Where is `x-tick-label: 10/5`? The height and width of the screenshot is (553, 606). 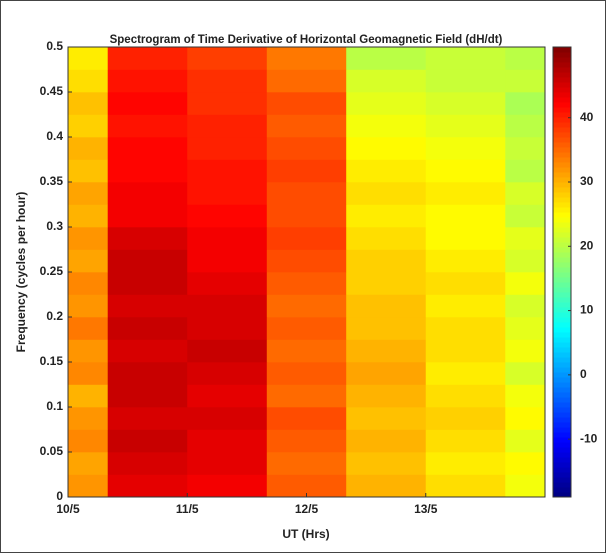
x-tick-label: 10/5 is located at coordinates (68, 509).